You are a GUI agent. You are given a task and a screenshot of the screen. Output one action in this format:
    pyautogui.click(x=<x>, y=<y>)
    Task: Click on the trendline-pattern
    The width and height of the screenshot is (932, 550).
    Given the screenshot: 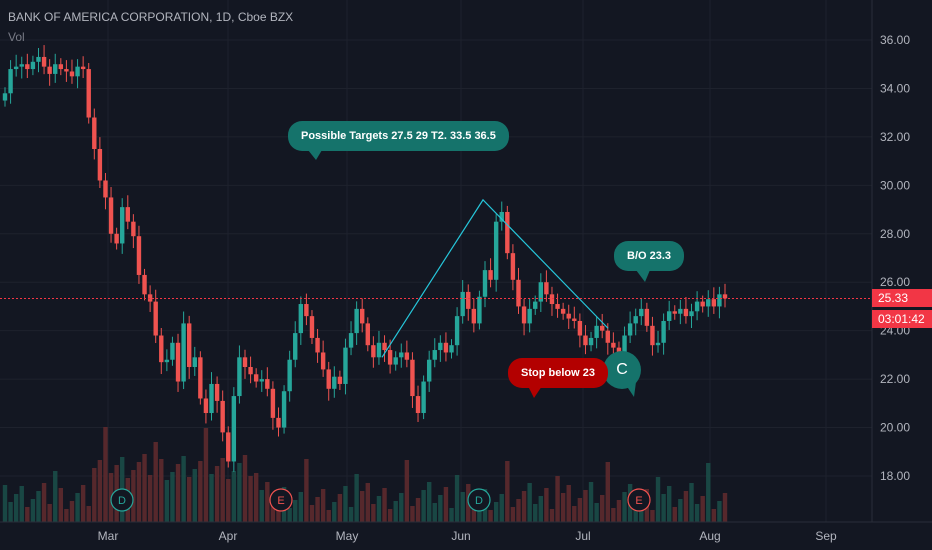 What is the action you would take?
    pyautogui.click(x=495, y=278)
    